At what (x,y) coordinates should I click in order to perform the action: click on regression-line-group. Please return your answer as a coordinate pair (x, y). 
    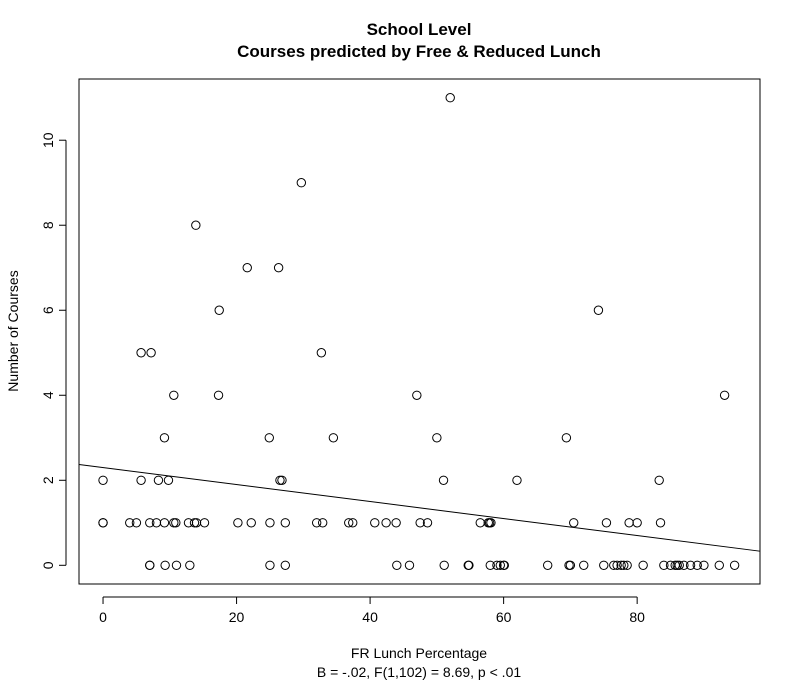
    Looking at the image, I should click on (419, 507).